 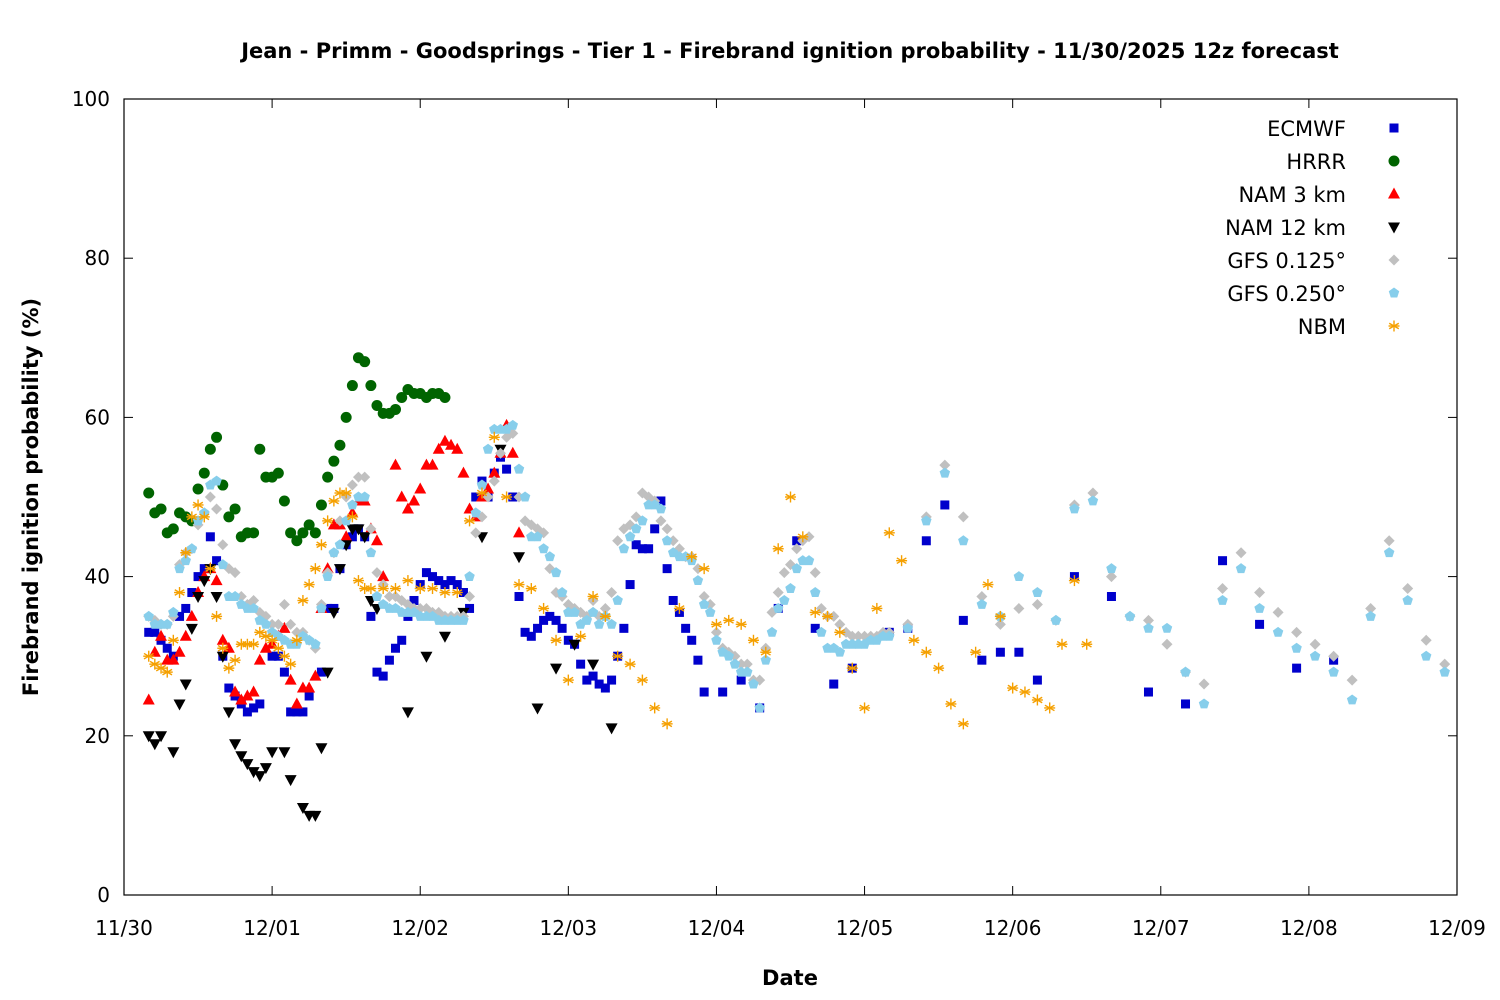 What do you see at coordinates (1457, 928) in the screenshot?
I see `x-tick-label: 12/09` at bounding box center [1457, 928].